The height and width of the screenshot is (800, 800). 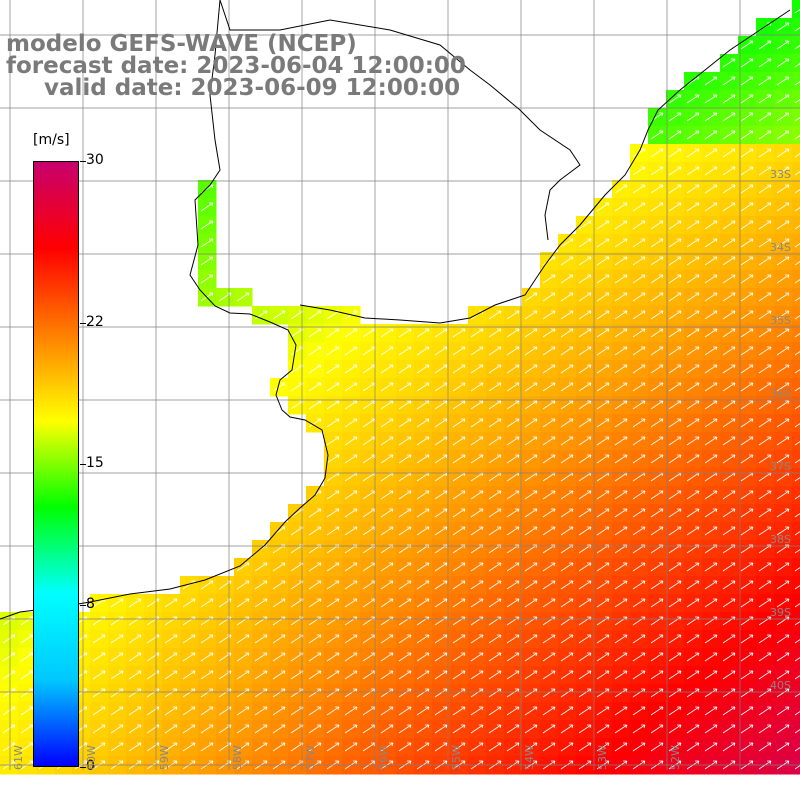 What do you see at coordinates (383, 757) in the screenshot?
I see `longitude-label: 56W` at bounding box center [383, 757].